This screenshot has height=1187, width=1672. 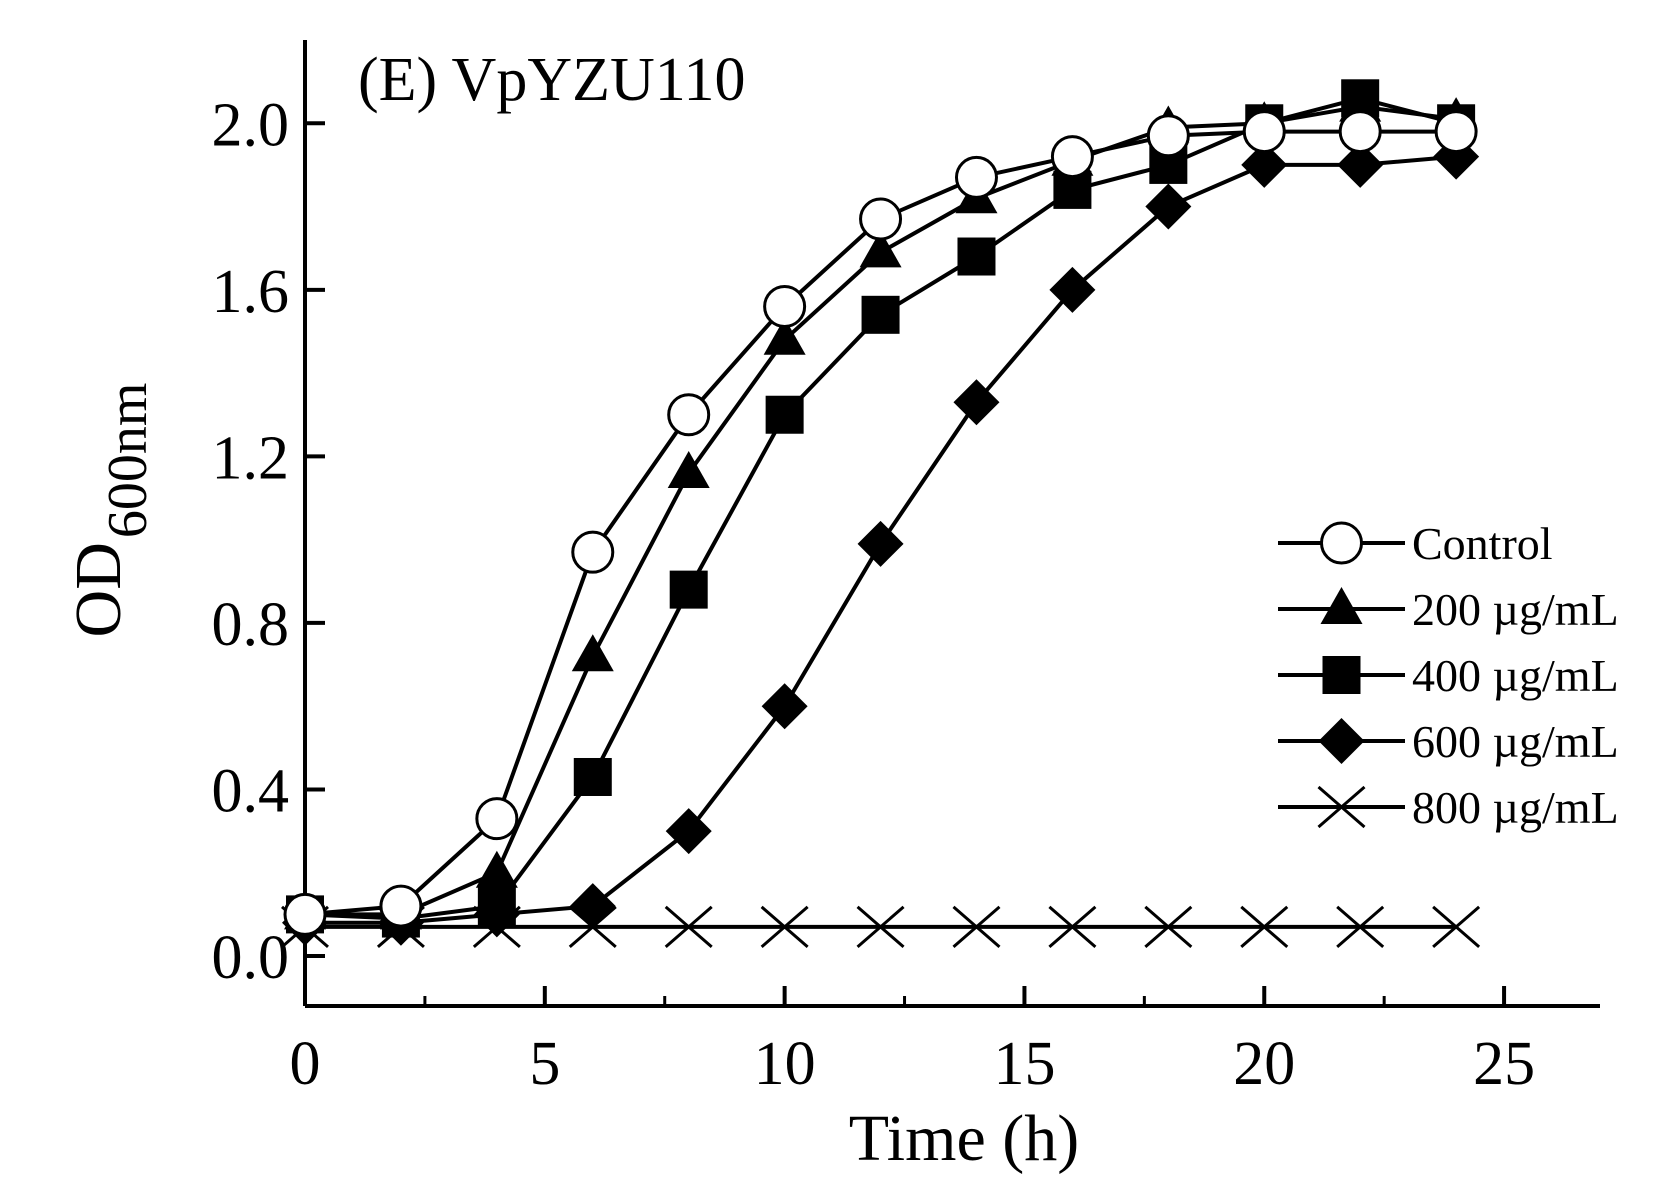 What do you see at coordinates (1515, 609) in the screenshot?
I see `legend-label: 200 µg/mL` at bounding box center [1515, 609].